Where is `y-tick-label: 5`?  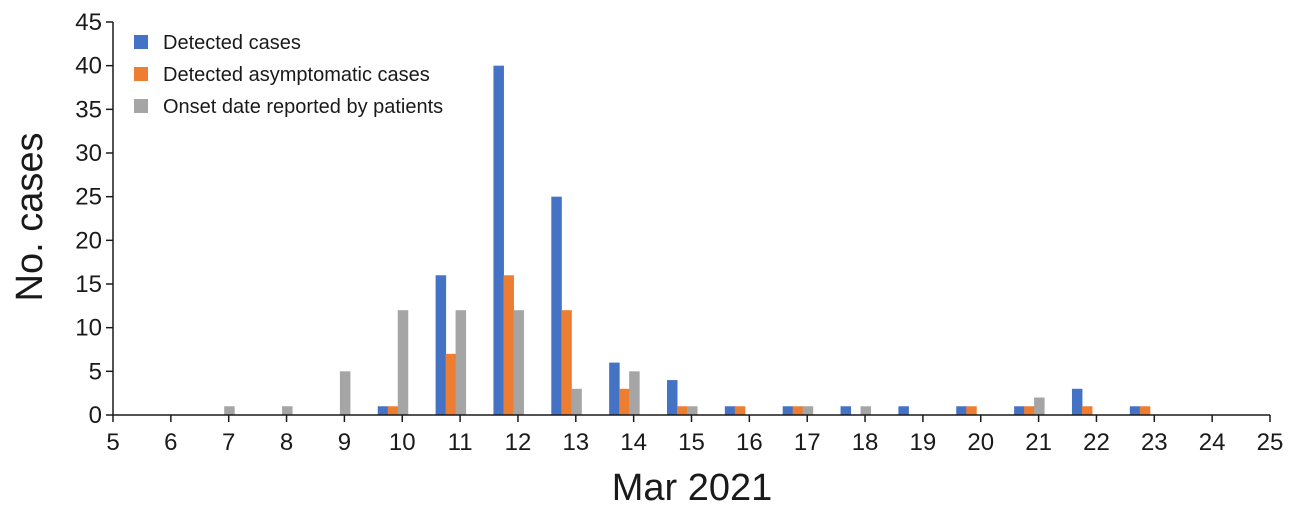
y-tick-label: 5 is located at coordinates (95, 371).